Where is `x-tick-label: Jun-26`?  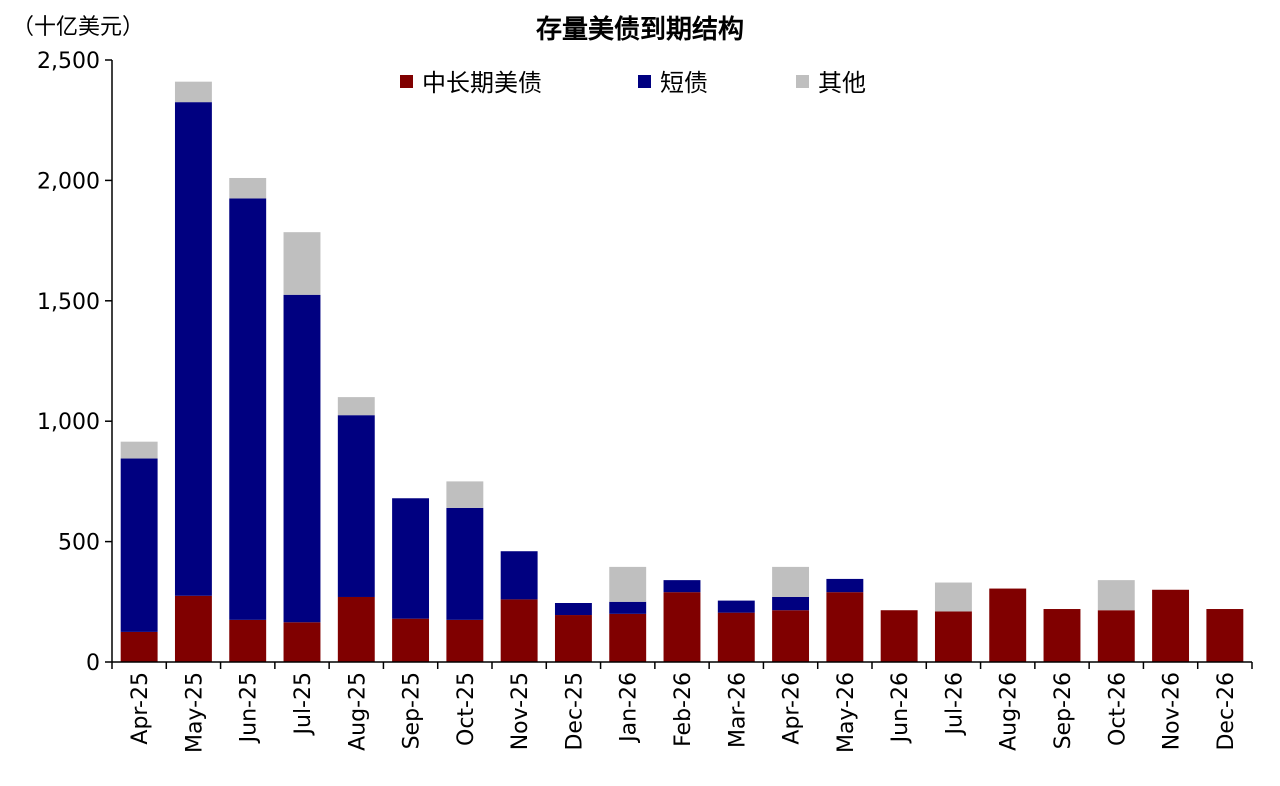
x-tick-label: Jun-26 is located at coordinates (900, 708).